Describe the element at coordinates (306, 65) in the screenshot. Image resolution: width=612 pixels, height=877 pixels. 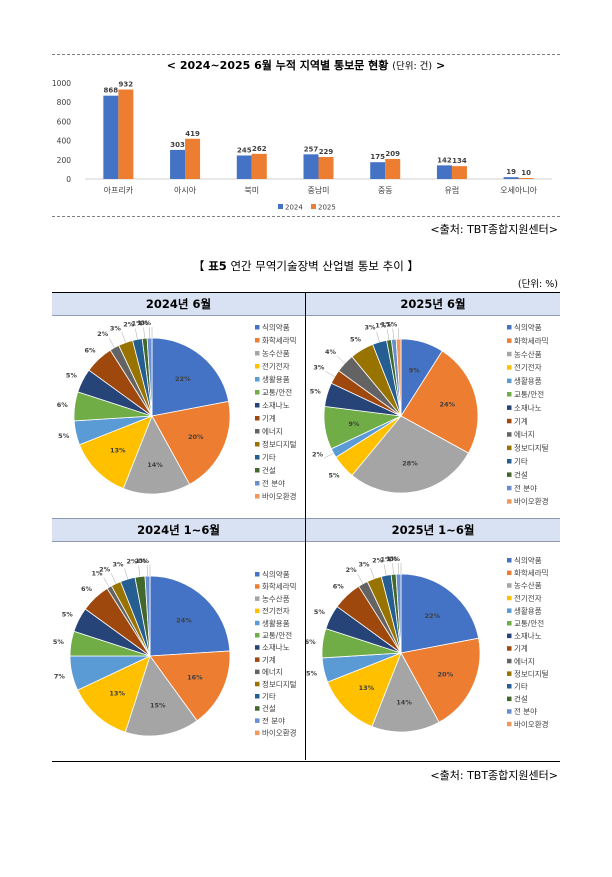
I see `bar-chart-title: < 2024~2025 6월 누적 지역별 통보문 현황 (단위: 건) >` at that location.